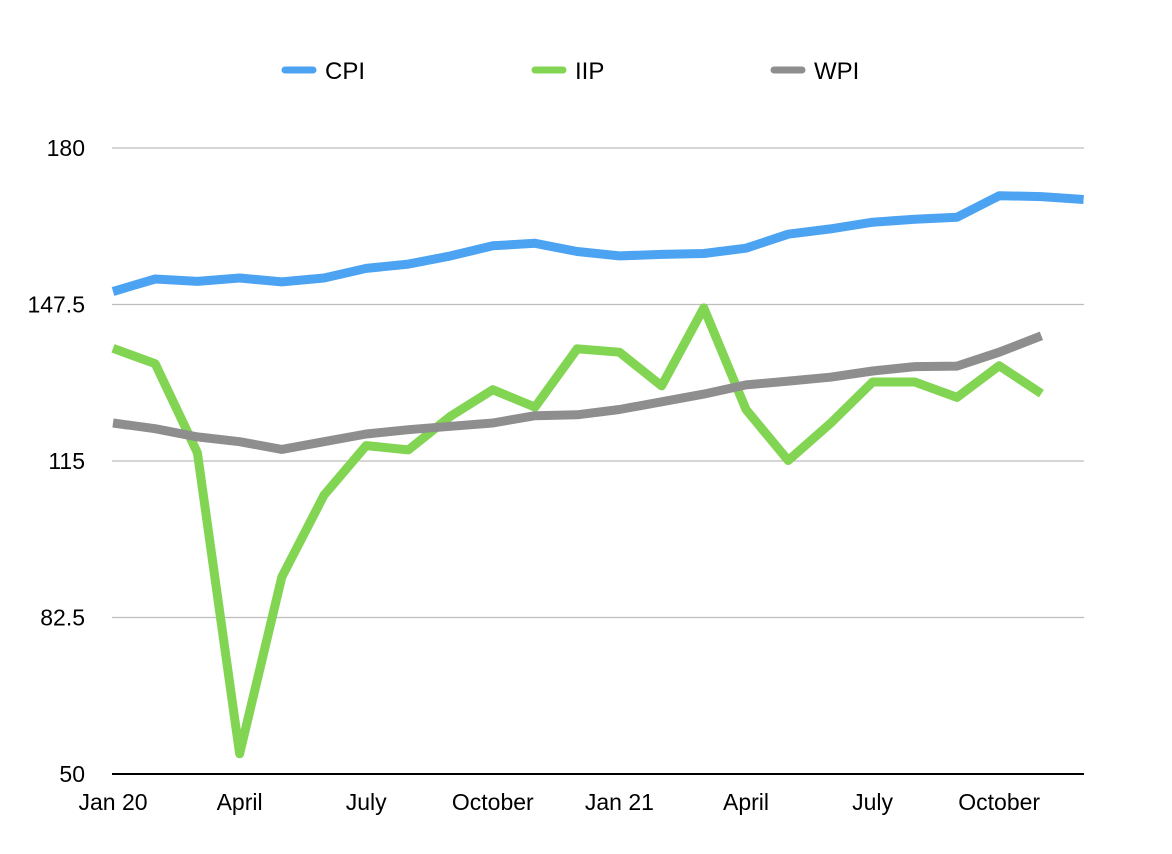 Image resolution: width=1172 pixels, height=854 pixels. I want to click on chart-legend: CPI IIP WPI, so click(570, 71).